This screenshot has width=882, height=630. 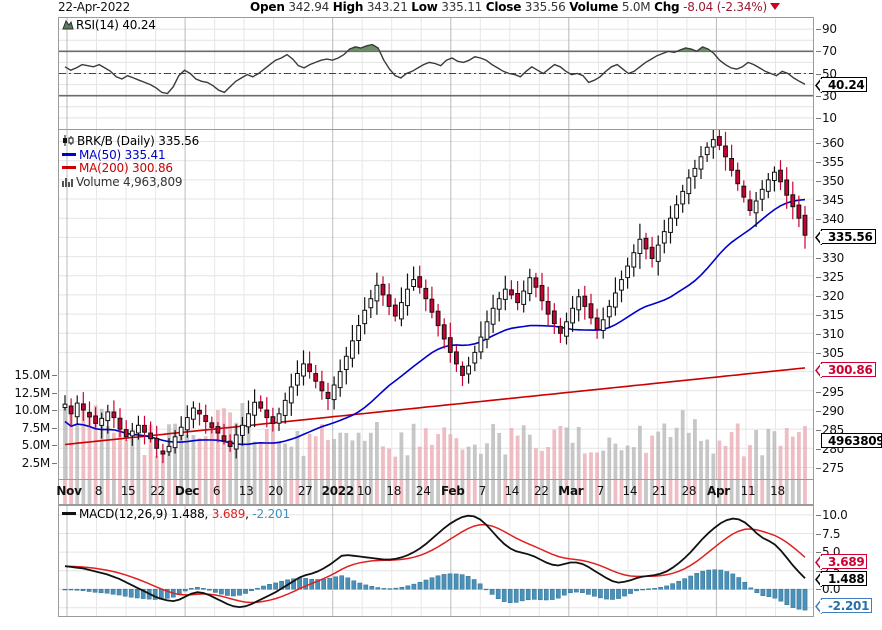 I want to click on x-axis-label-20: 21, so click(x=659, y=491).